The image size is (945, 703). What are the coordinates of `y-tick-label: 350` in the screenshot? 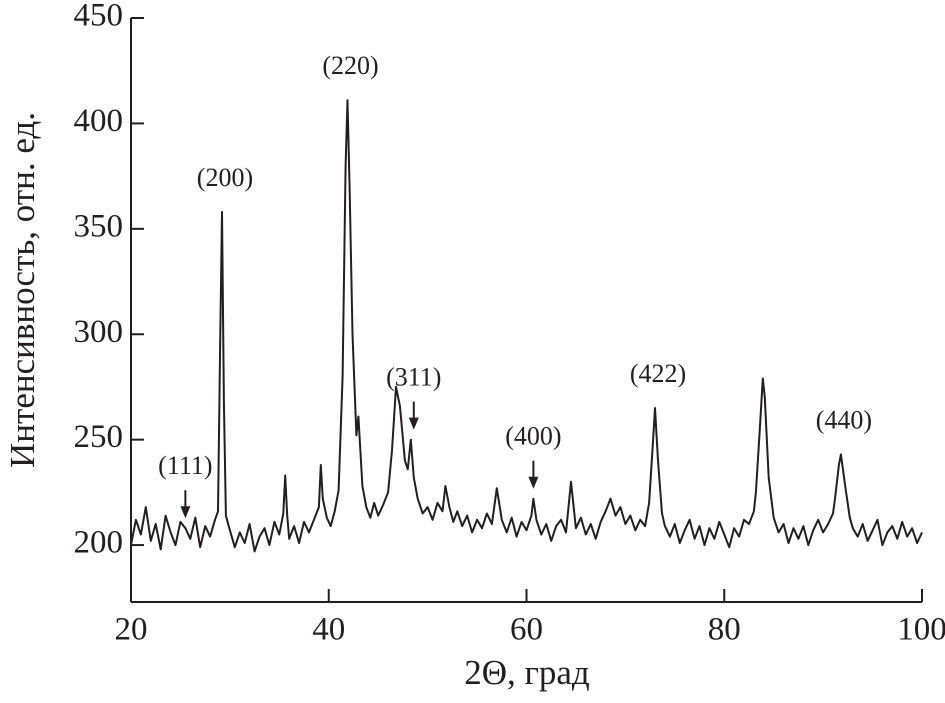 It's located at (99, 226).